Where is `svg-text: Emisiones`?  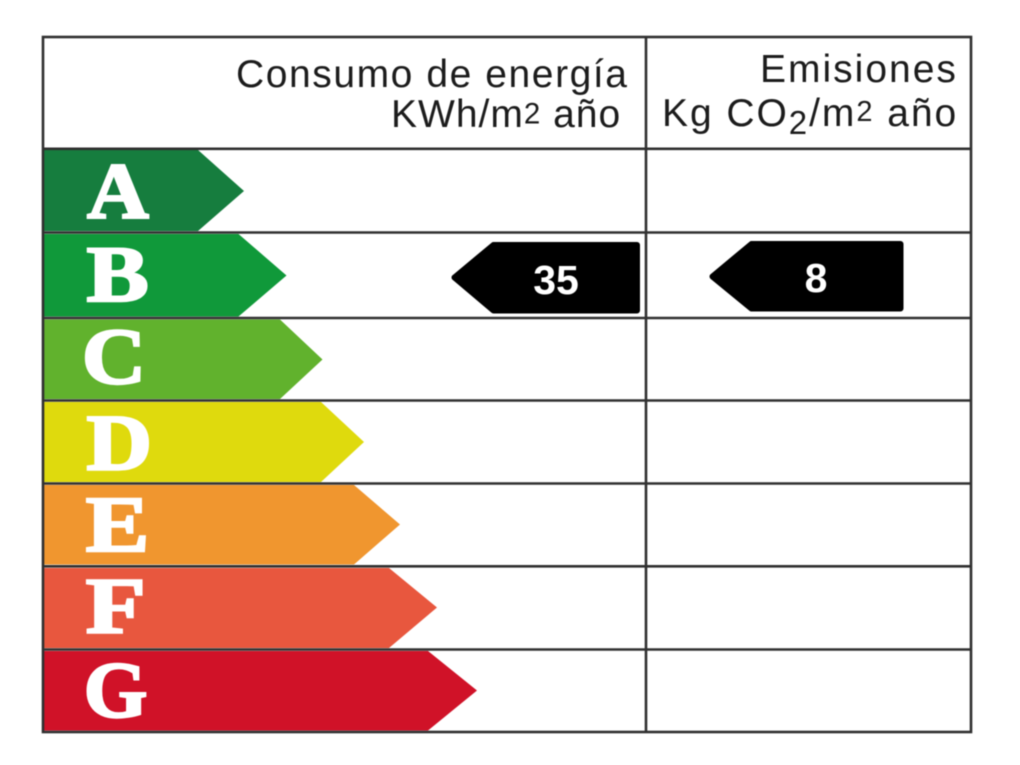 svg-text: Emisiones is located at coordinates (859, 69).